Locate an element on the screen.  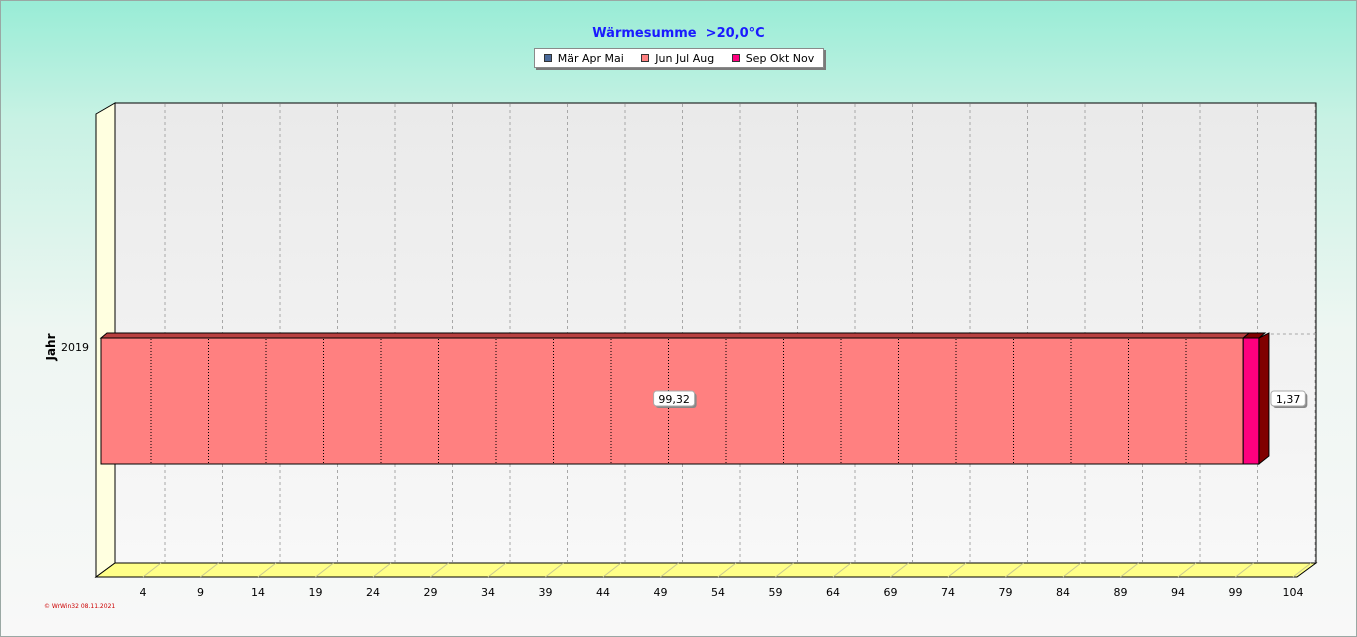
x-tick-label-19: 99 is located at coordinates (1236, 592).